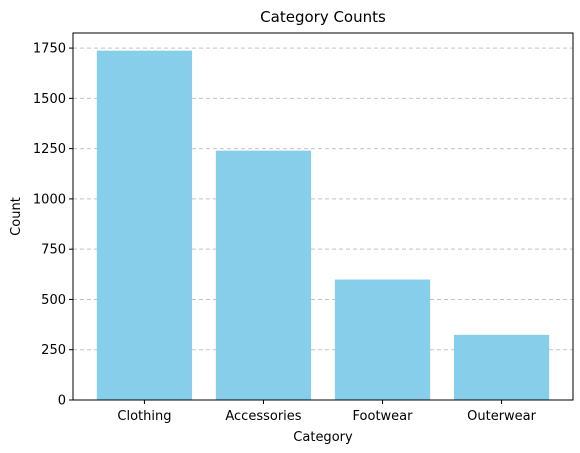 This screenshot has width=580, height=453. Describe the element at coordinates (323, 17) in the screenshot. I see `chart-title: Category Counts` at that location.